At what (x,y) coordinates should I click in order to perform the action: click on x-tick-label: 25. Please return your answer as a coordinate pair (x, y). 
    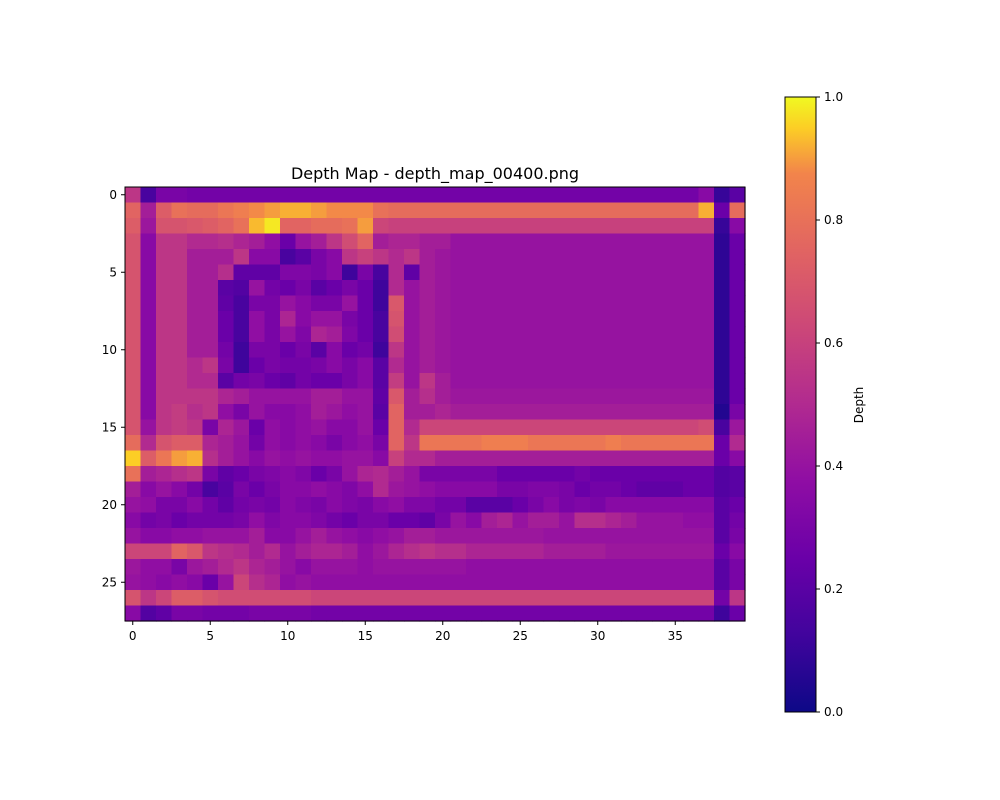
    Looking at the image, I should click on (520, 636).